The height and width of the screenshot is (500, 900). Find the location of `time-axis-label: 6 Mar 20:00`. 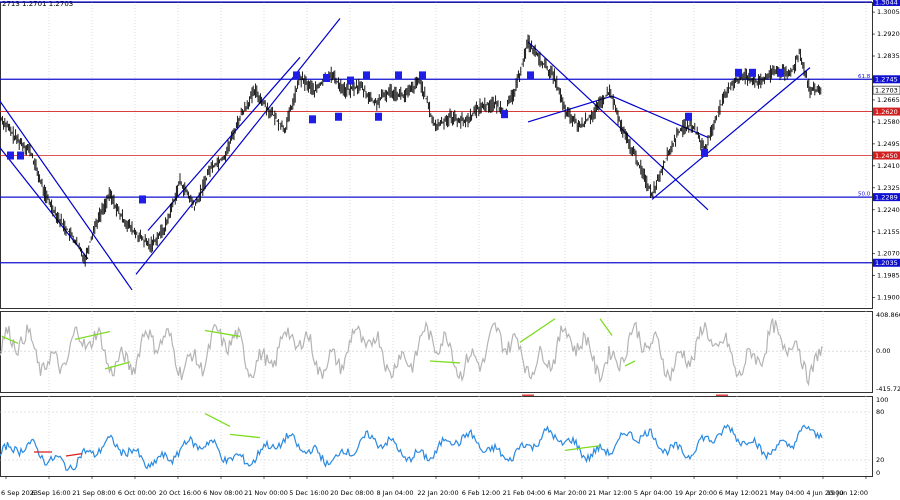

time-axis-label: 6 Mar 20:00 is located at coordinates (566, 493).